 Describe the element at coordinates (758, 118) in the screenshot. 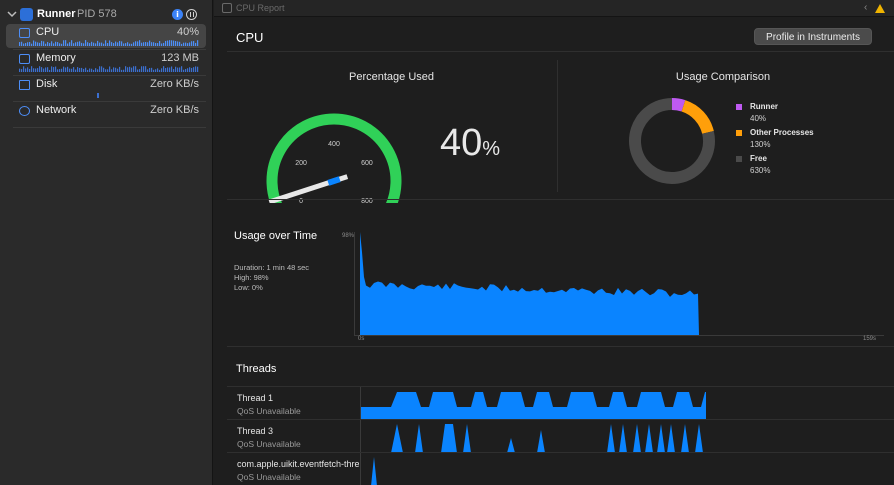

I see `legend-value: 40%` at that location.